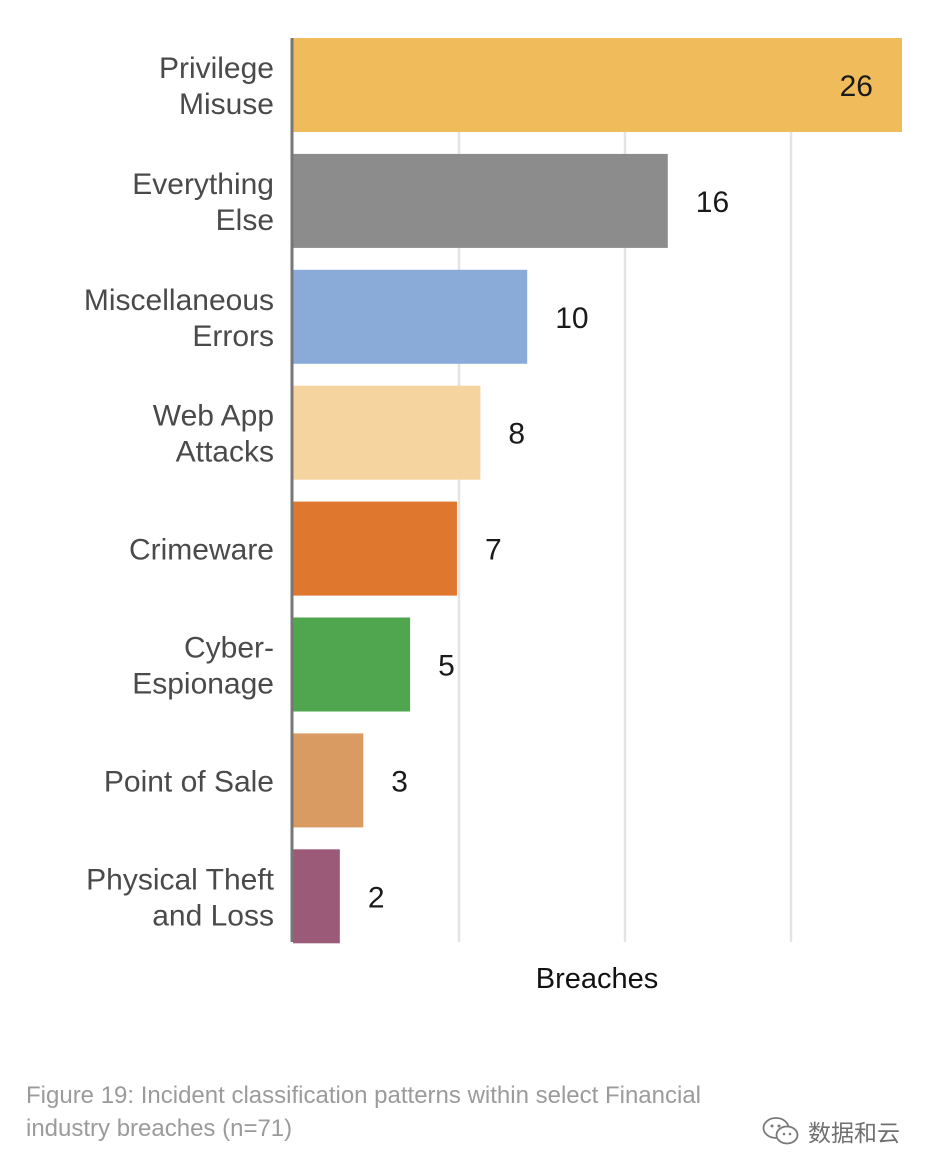 The image size is (932, 1172). What do you see at coordinates (203, 184) in the screenshot?
I see `category-label-line: Everything` at bounding box center [203, 184].